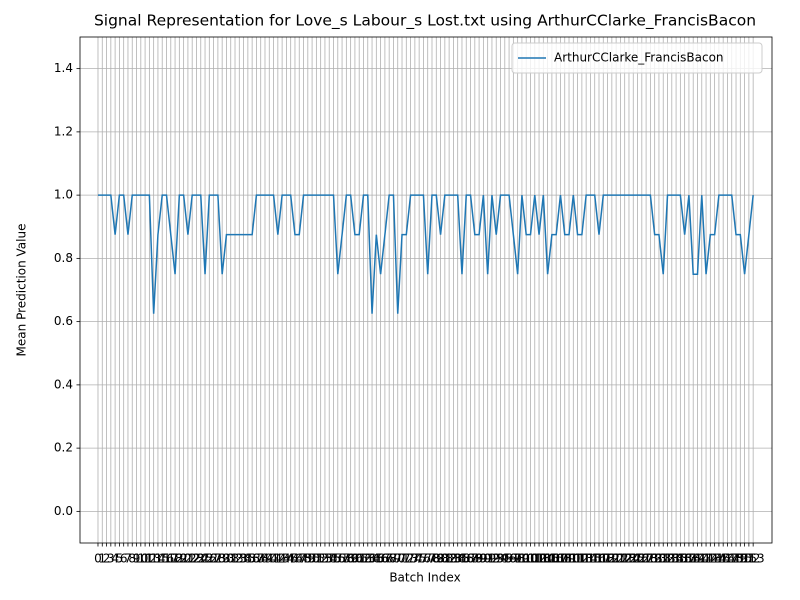  What do you see at coordinates (234, 559) in the screenshot?
I see `x-tick-label: 32` at bounding box center [234, 559].